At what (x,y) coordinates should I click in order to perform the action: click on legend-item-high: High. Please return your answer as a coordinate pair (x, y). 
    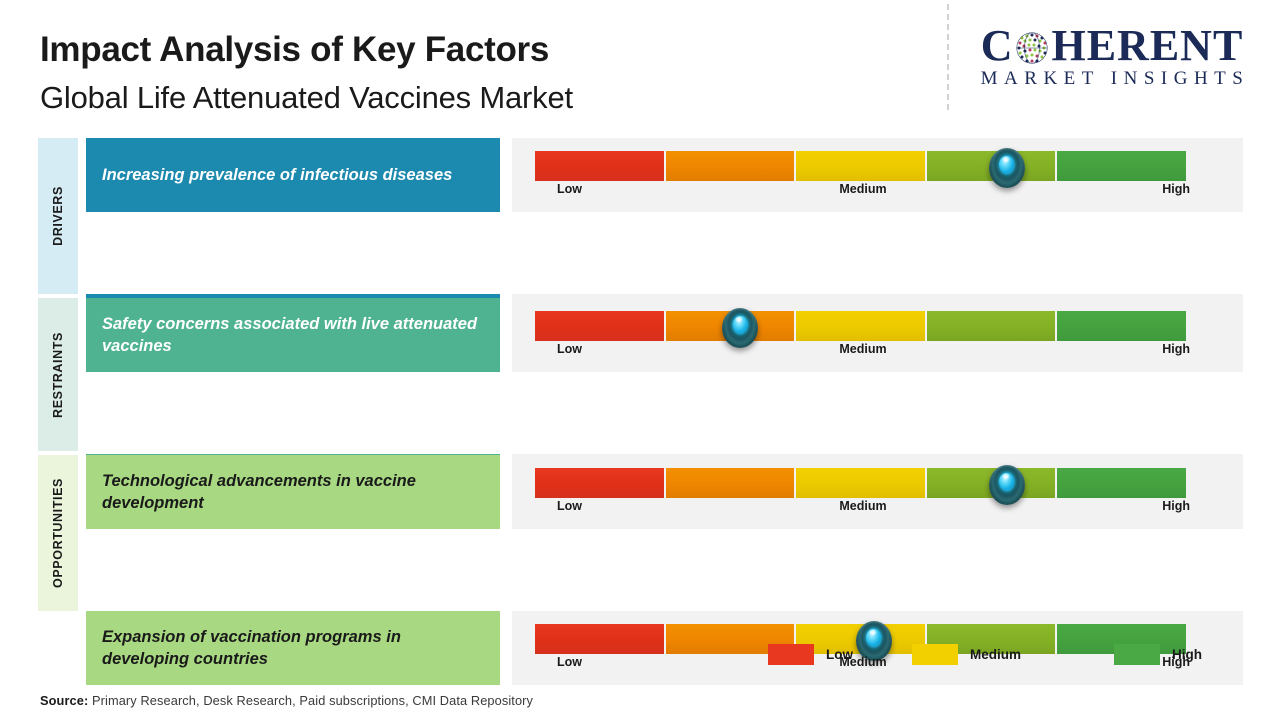
    Looking at the image, I should click on (1158, 654).